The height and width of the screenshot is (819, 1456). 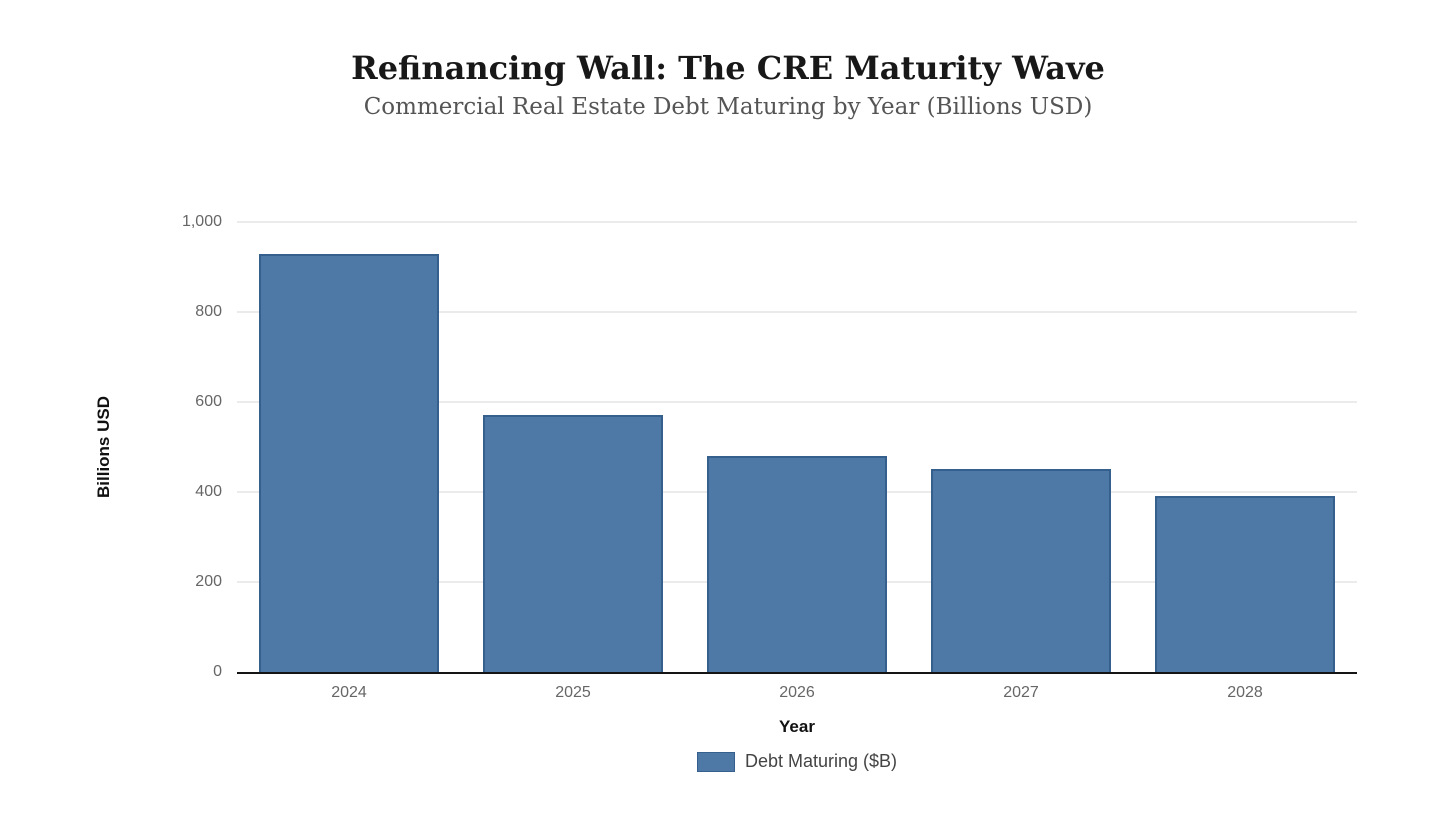 What do you see at coordinates (797, 564) in the screenshot?
I see `bar-2026` at bounding box center [797, 564].